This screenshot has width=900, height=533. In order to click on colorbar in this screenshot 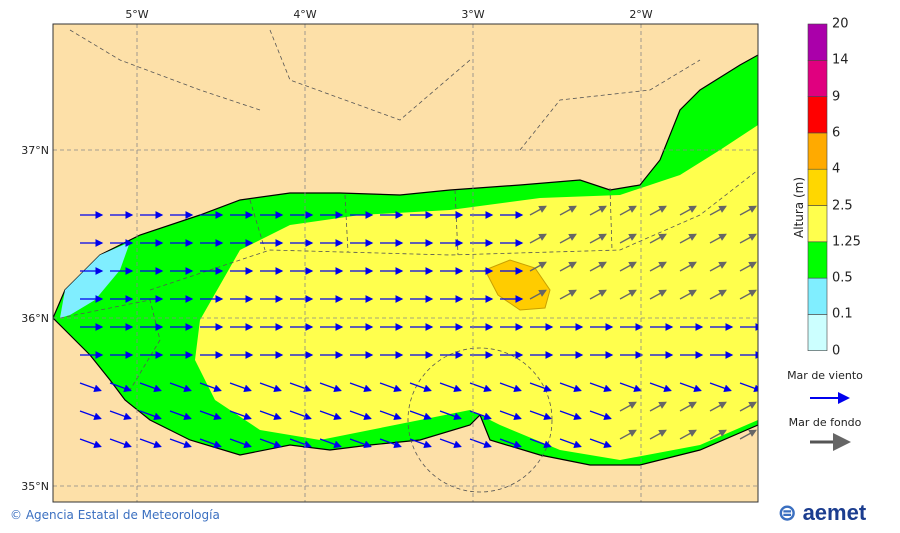, I will do `click(817, 187)`.